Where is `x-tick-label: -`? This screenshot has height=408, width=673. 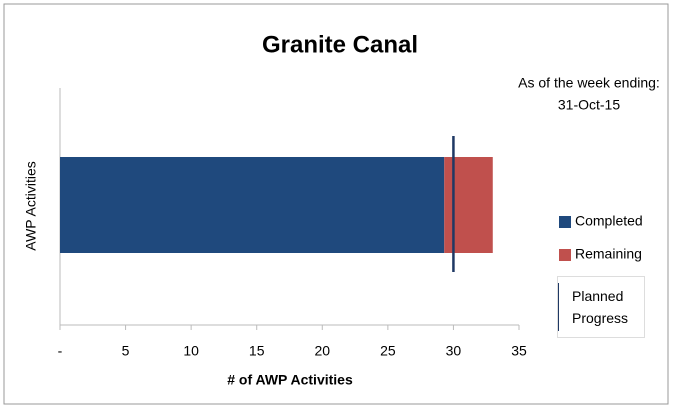 x-tick-label: - is located at coordinates (60, 351).